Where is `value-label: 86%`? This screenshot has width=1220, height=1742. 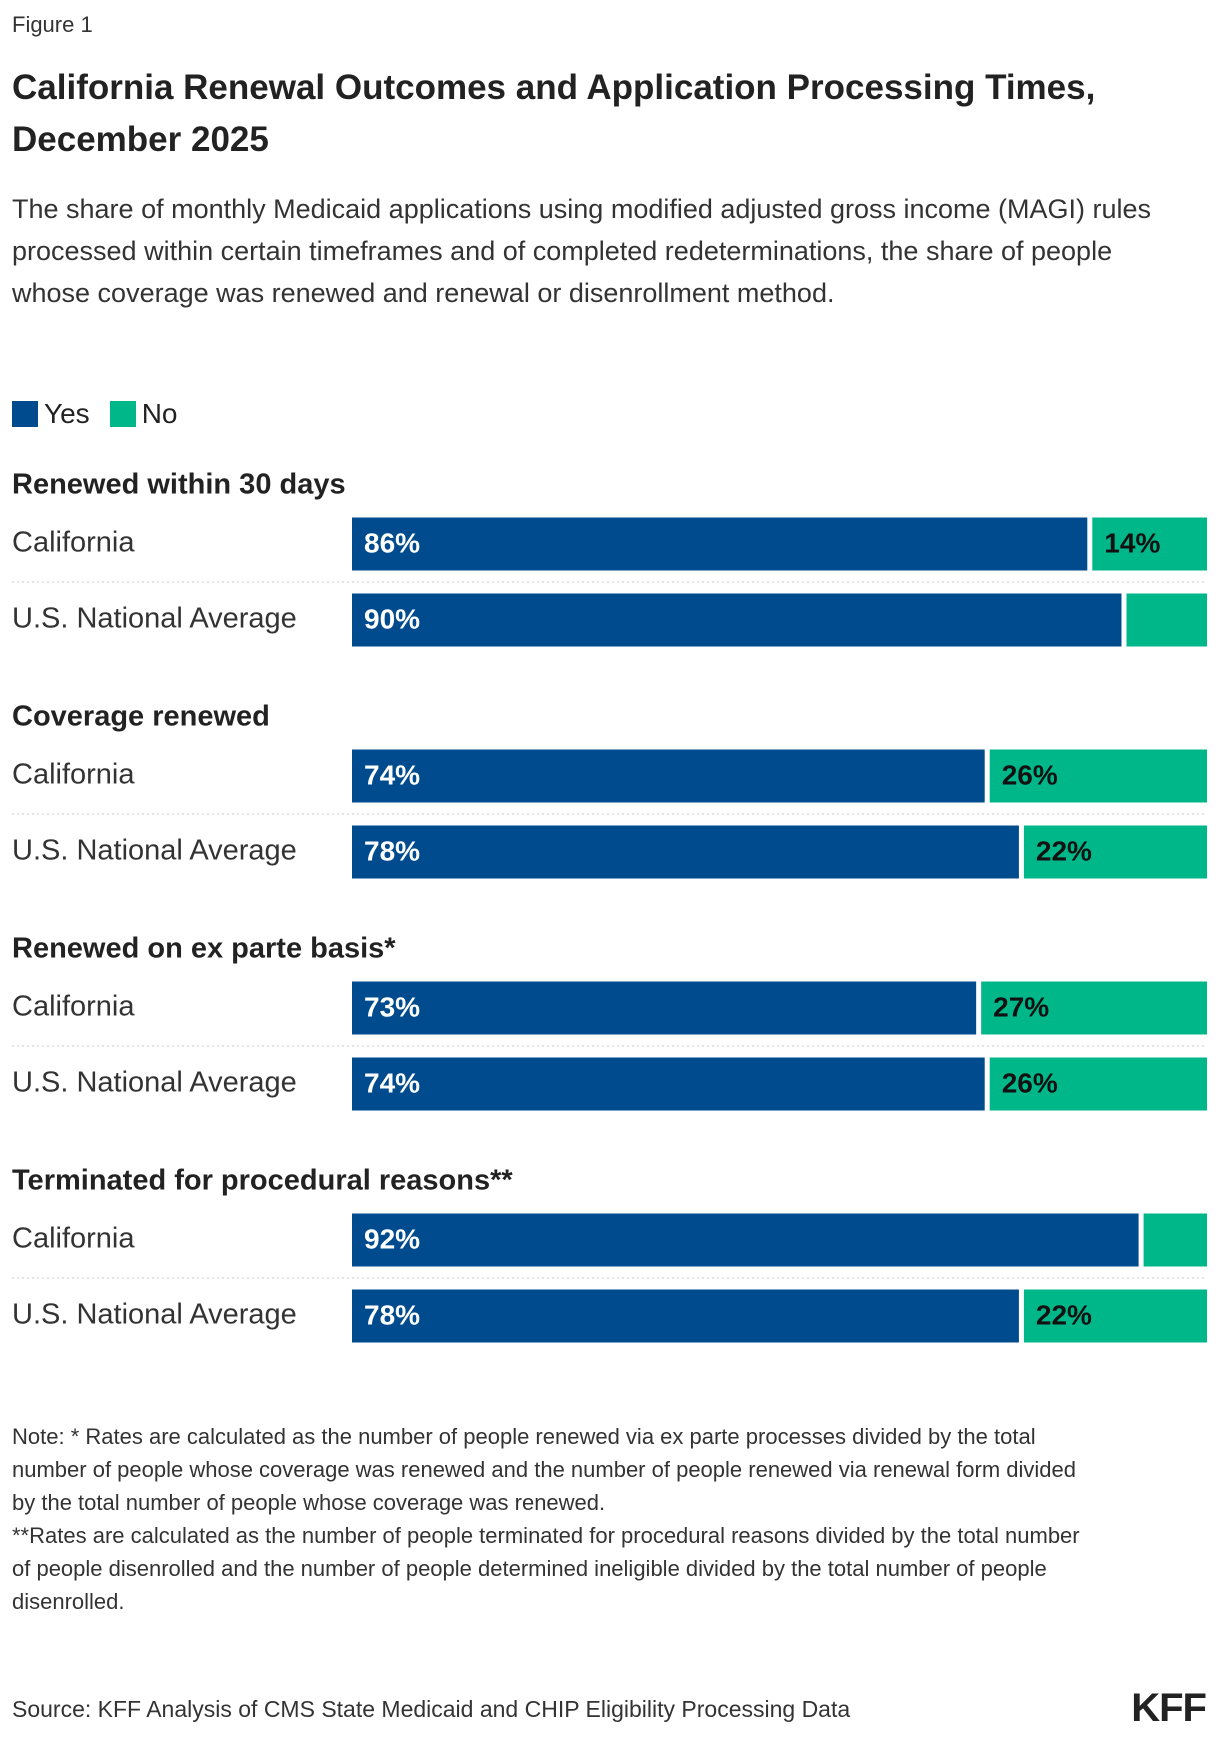 value-label: 86% is located at coordinates (392, 542).